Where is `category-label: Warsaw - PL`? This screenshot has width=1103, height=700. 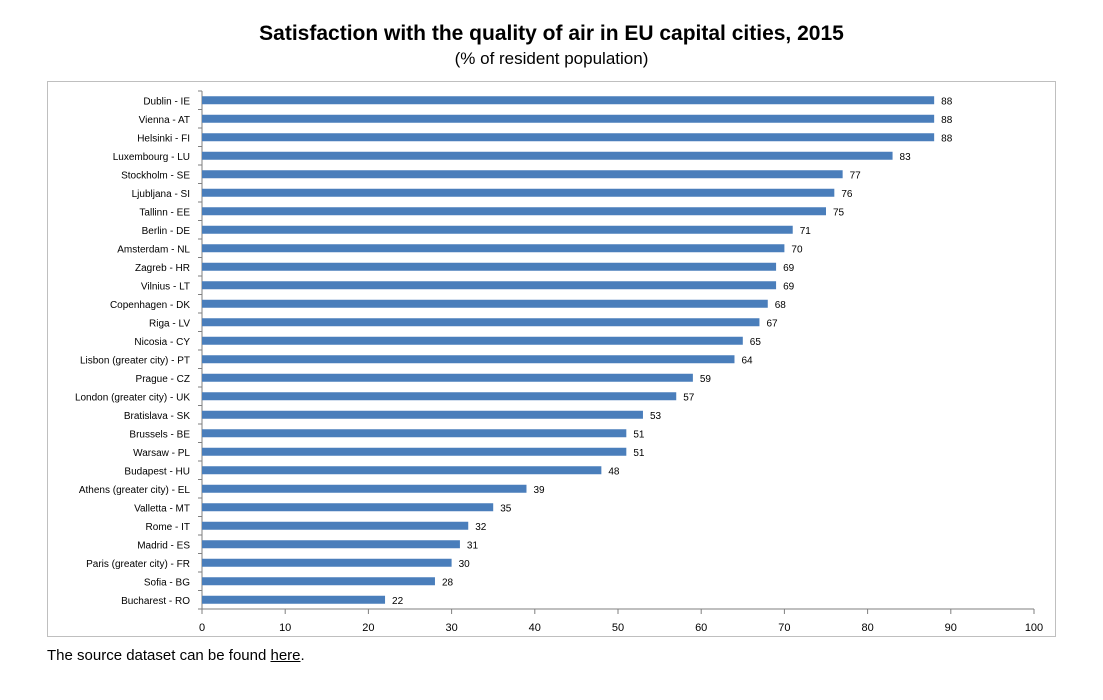
category-label: Warsaw - PL is located at coordinates (161, 453).